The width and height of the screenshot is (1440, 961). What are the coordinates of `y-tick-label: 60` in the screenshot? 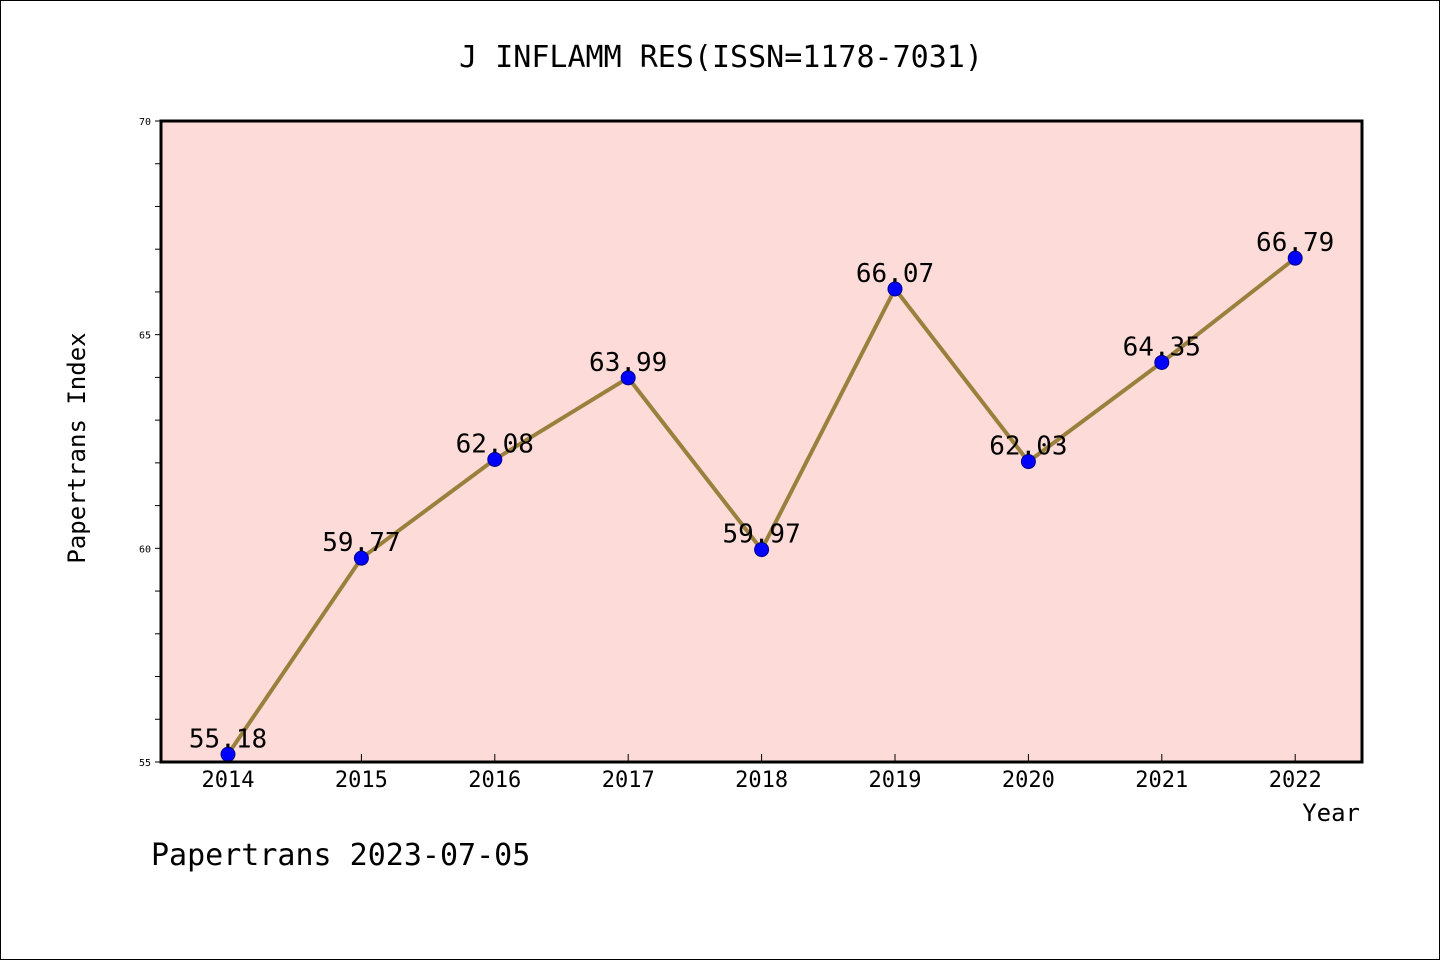 It's located at (145, 549).